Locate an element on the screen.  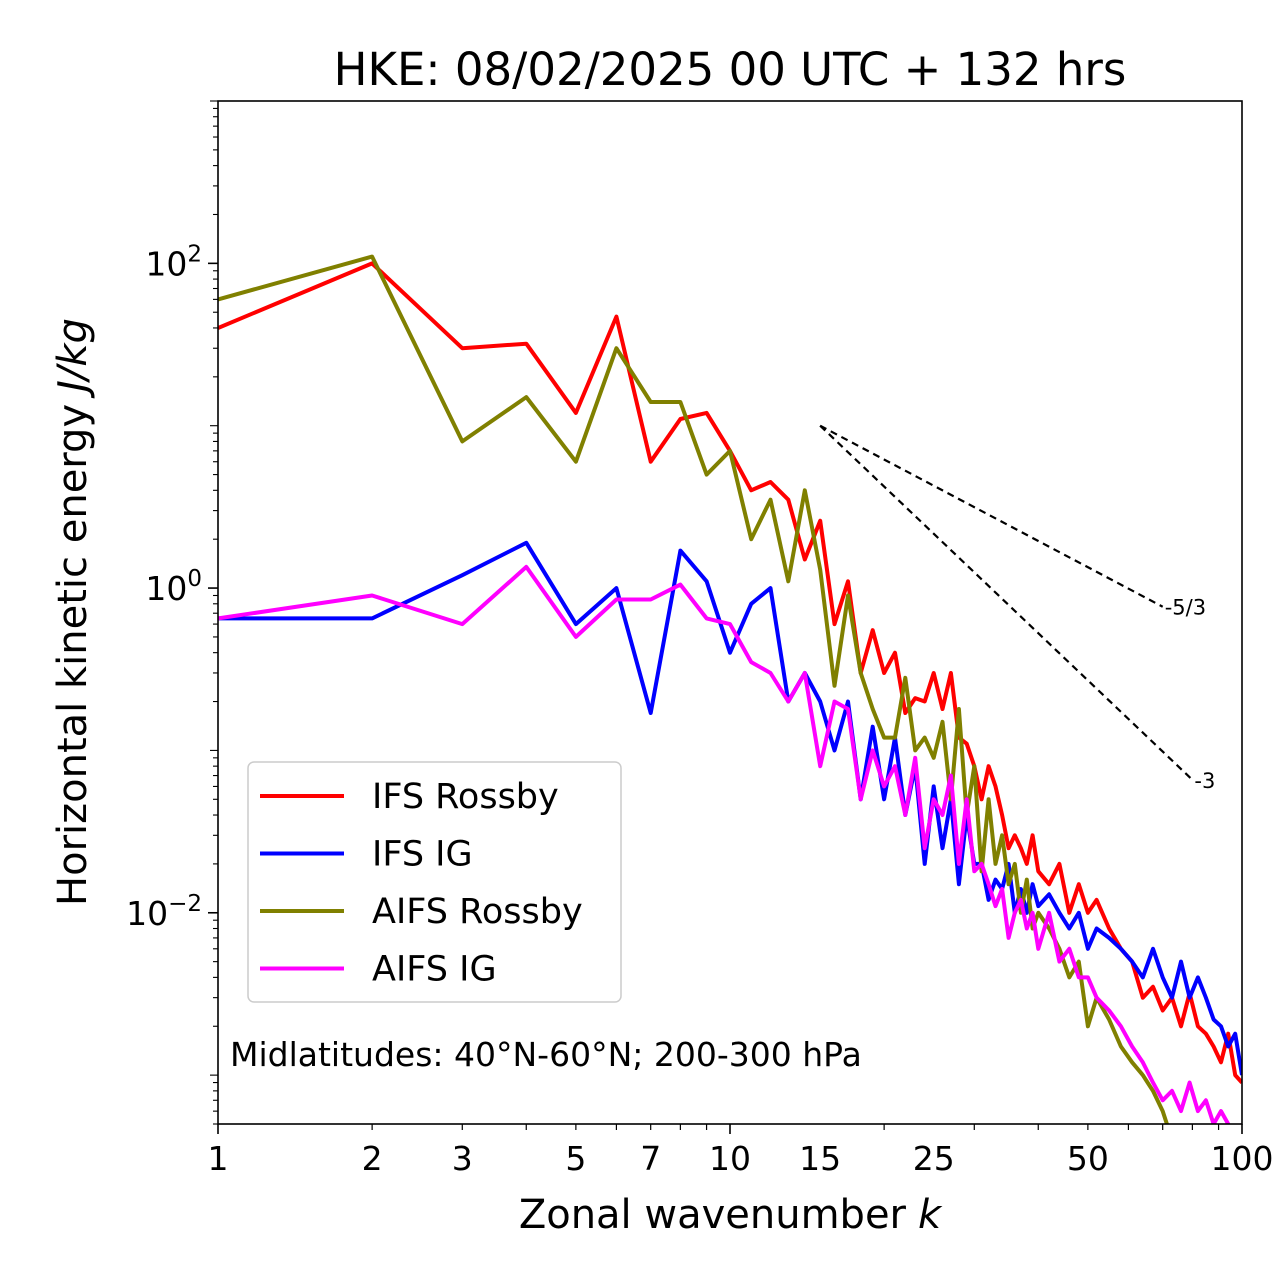
reference-line-label-0: -5/3 is located at coordinates (1185, 608).